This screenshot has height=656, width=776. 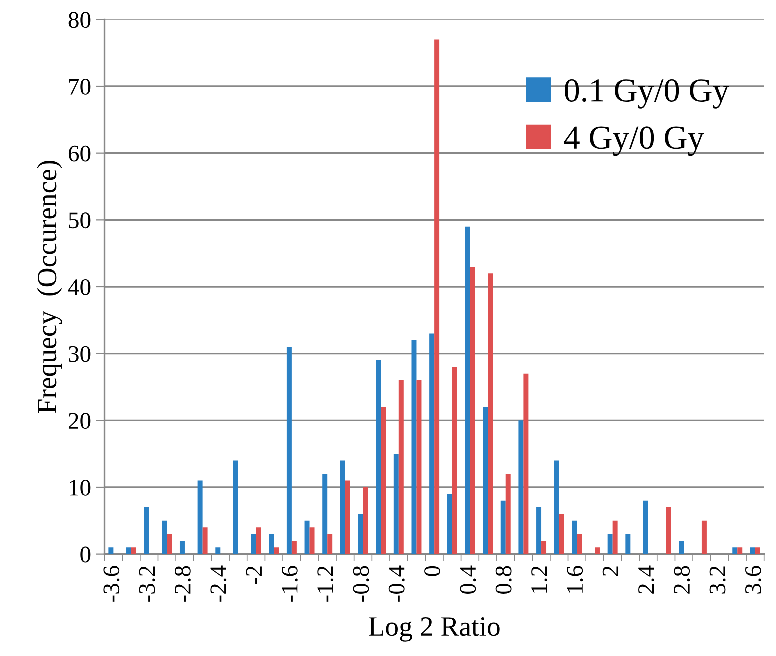 I want to click on x-tick-label: -3.2, so click(x=147, y=584).